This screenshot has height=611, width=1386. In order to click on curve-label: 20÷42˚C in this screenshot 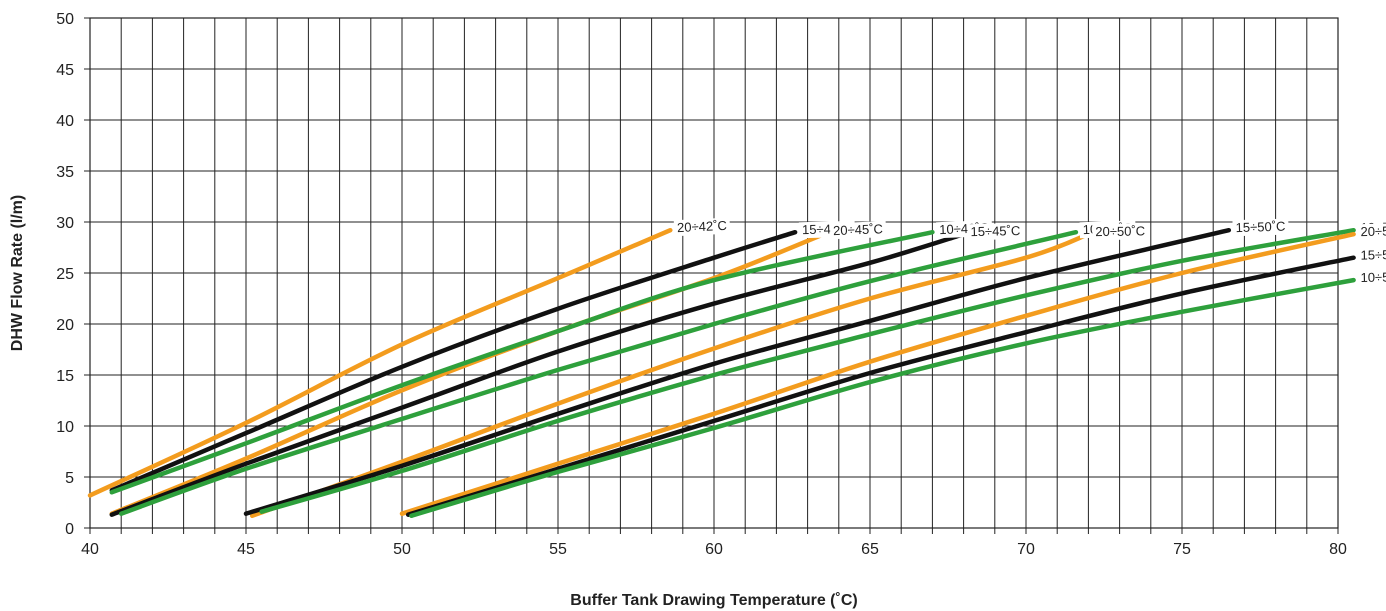, I will do `click(702, 227)`.